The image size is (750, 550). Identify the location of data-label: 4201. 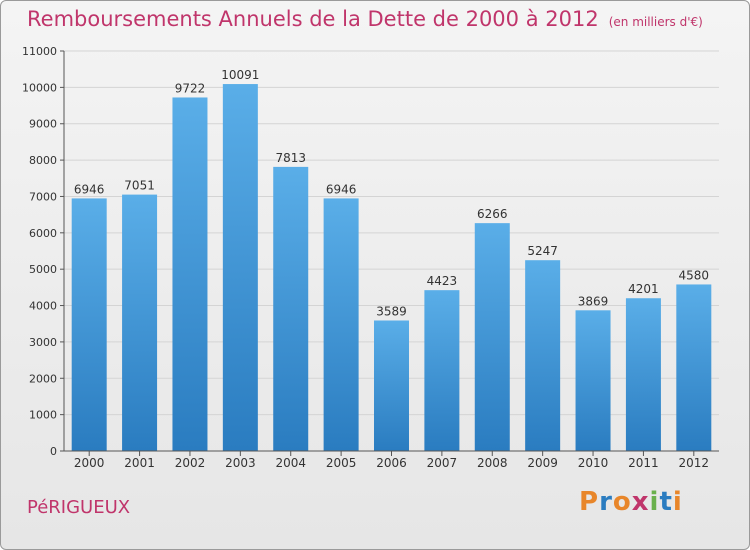
(643, 289).